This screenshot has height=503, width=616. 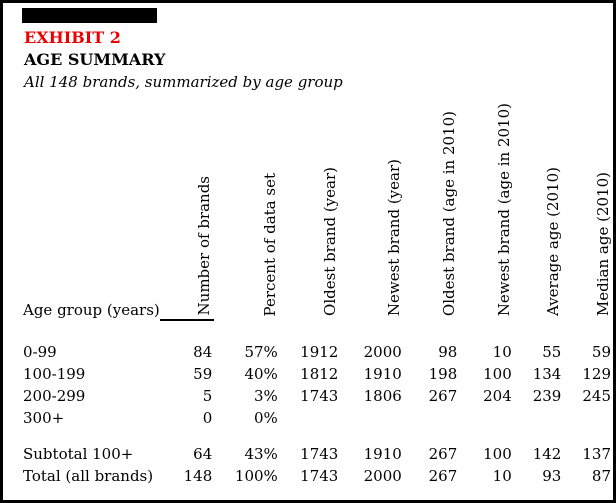 I want to click on row-label: 300+, so click(x=44, y=418).